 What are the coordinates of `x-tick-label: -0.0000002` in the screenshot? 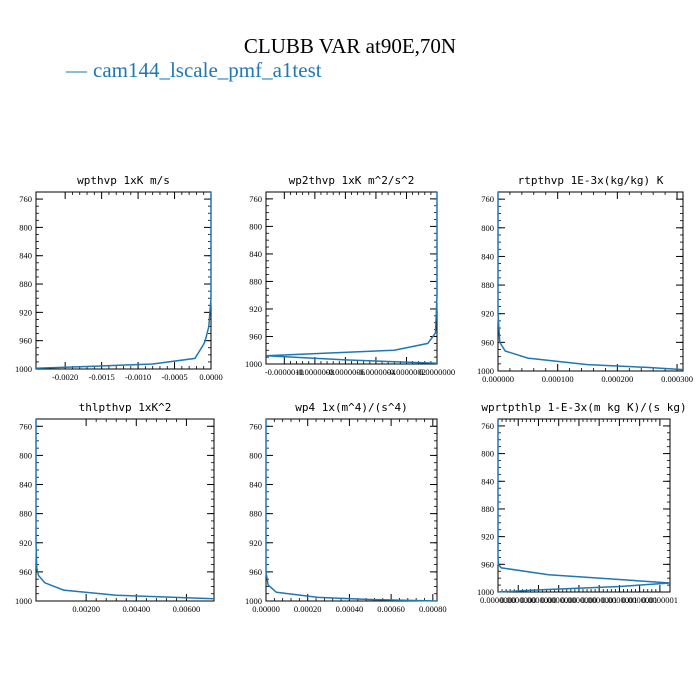 It's located at (406, 372).